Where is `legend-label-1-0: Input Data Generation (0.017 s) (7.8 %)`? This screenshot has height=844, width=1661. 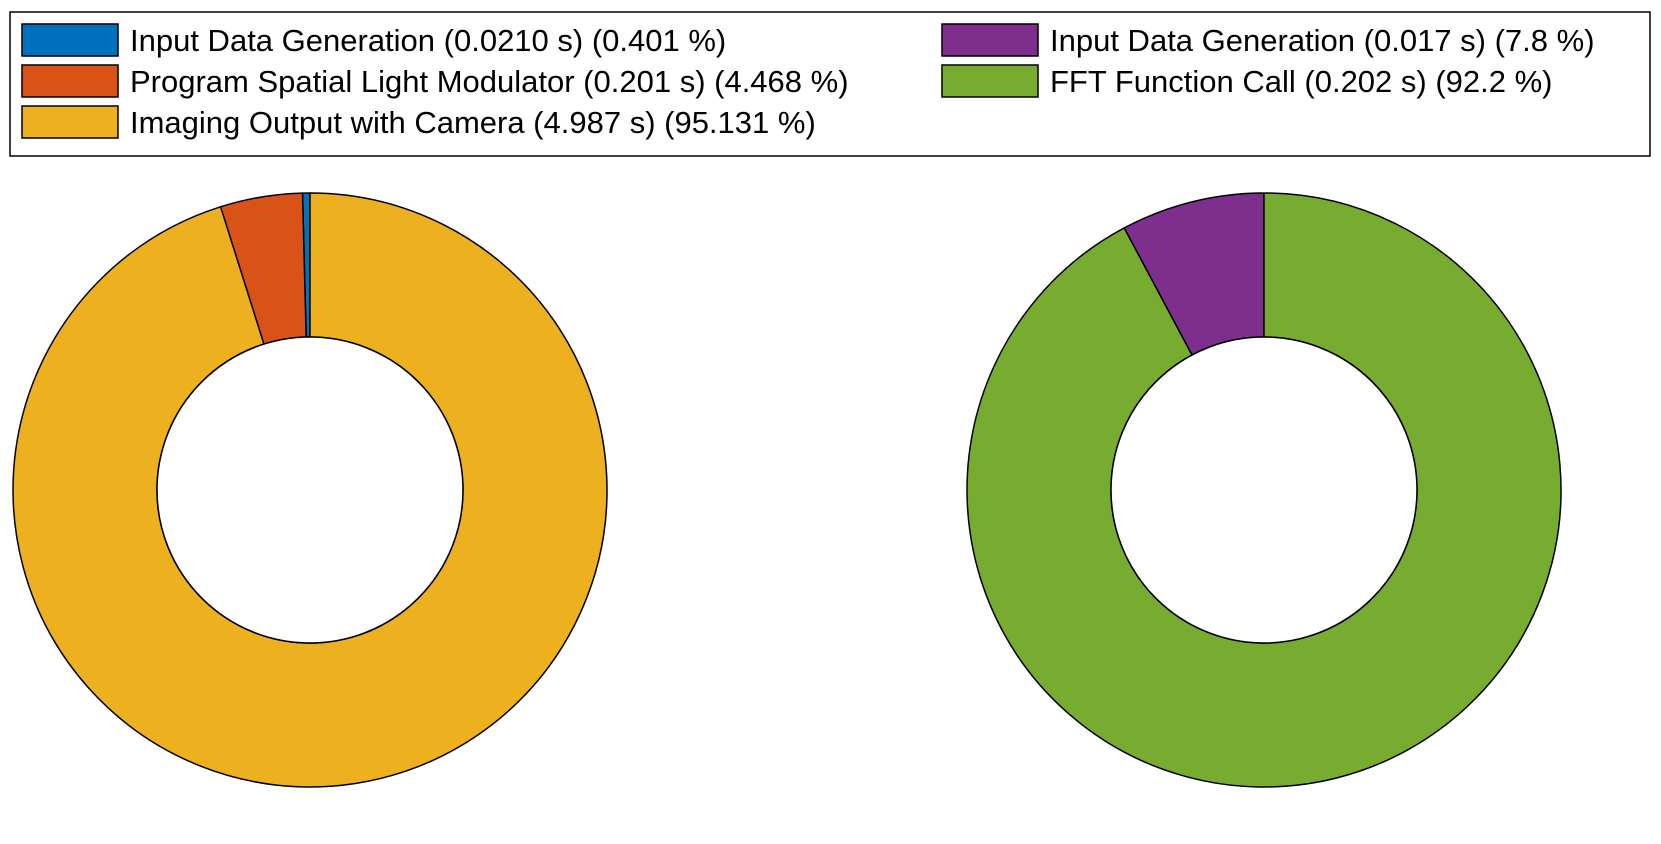 legend-label-1-0: Input Data Generation (0.017 s) (7.8 %) is located at coordinates (1322, 40).